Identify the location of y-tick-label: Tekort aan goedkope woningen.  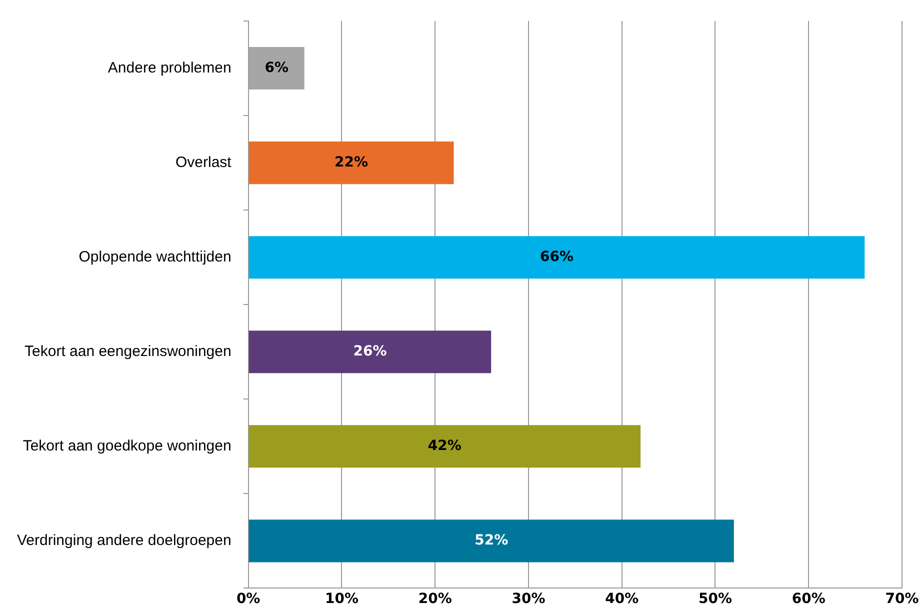
(127, 446).